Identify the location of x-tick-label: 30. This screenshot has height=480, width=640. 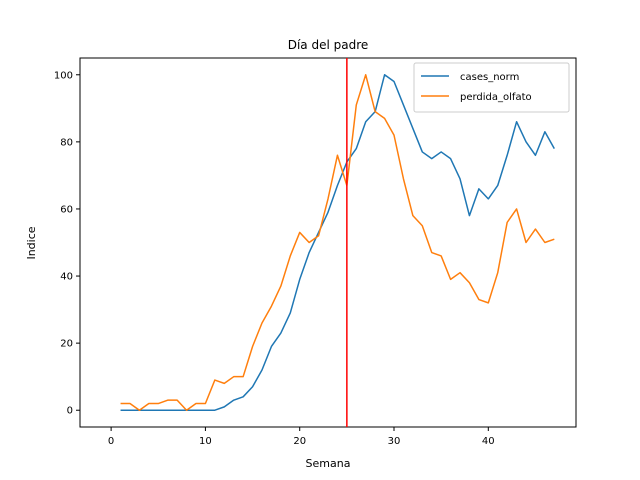
(394, 441).